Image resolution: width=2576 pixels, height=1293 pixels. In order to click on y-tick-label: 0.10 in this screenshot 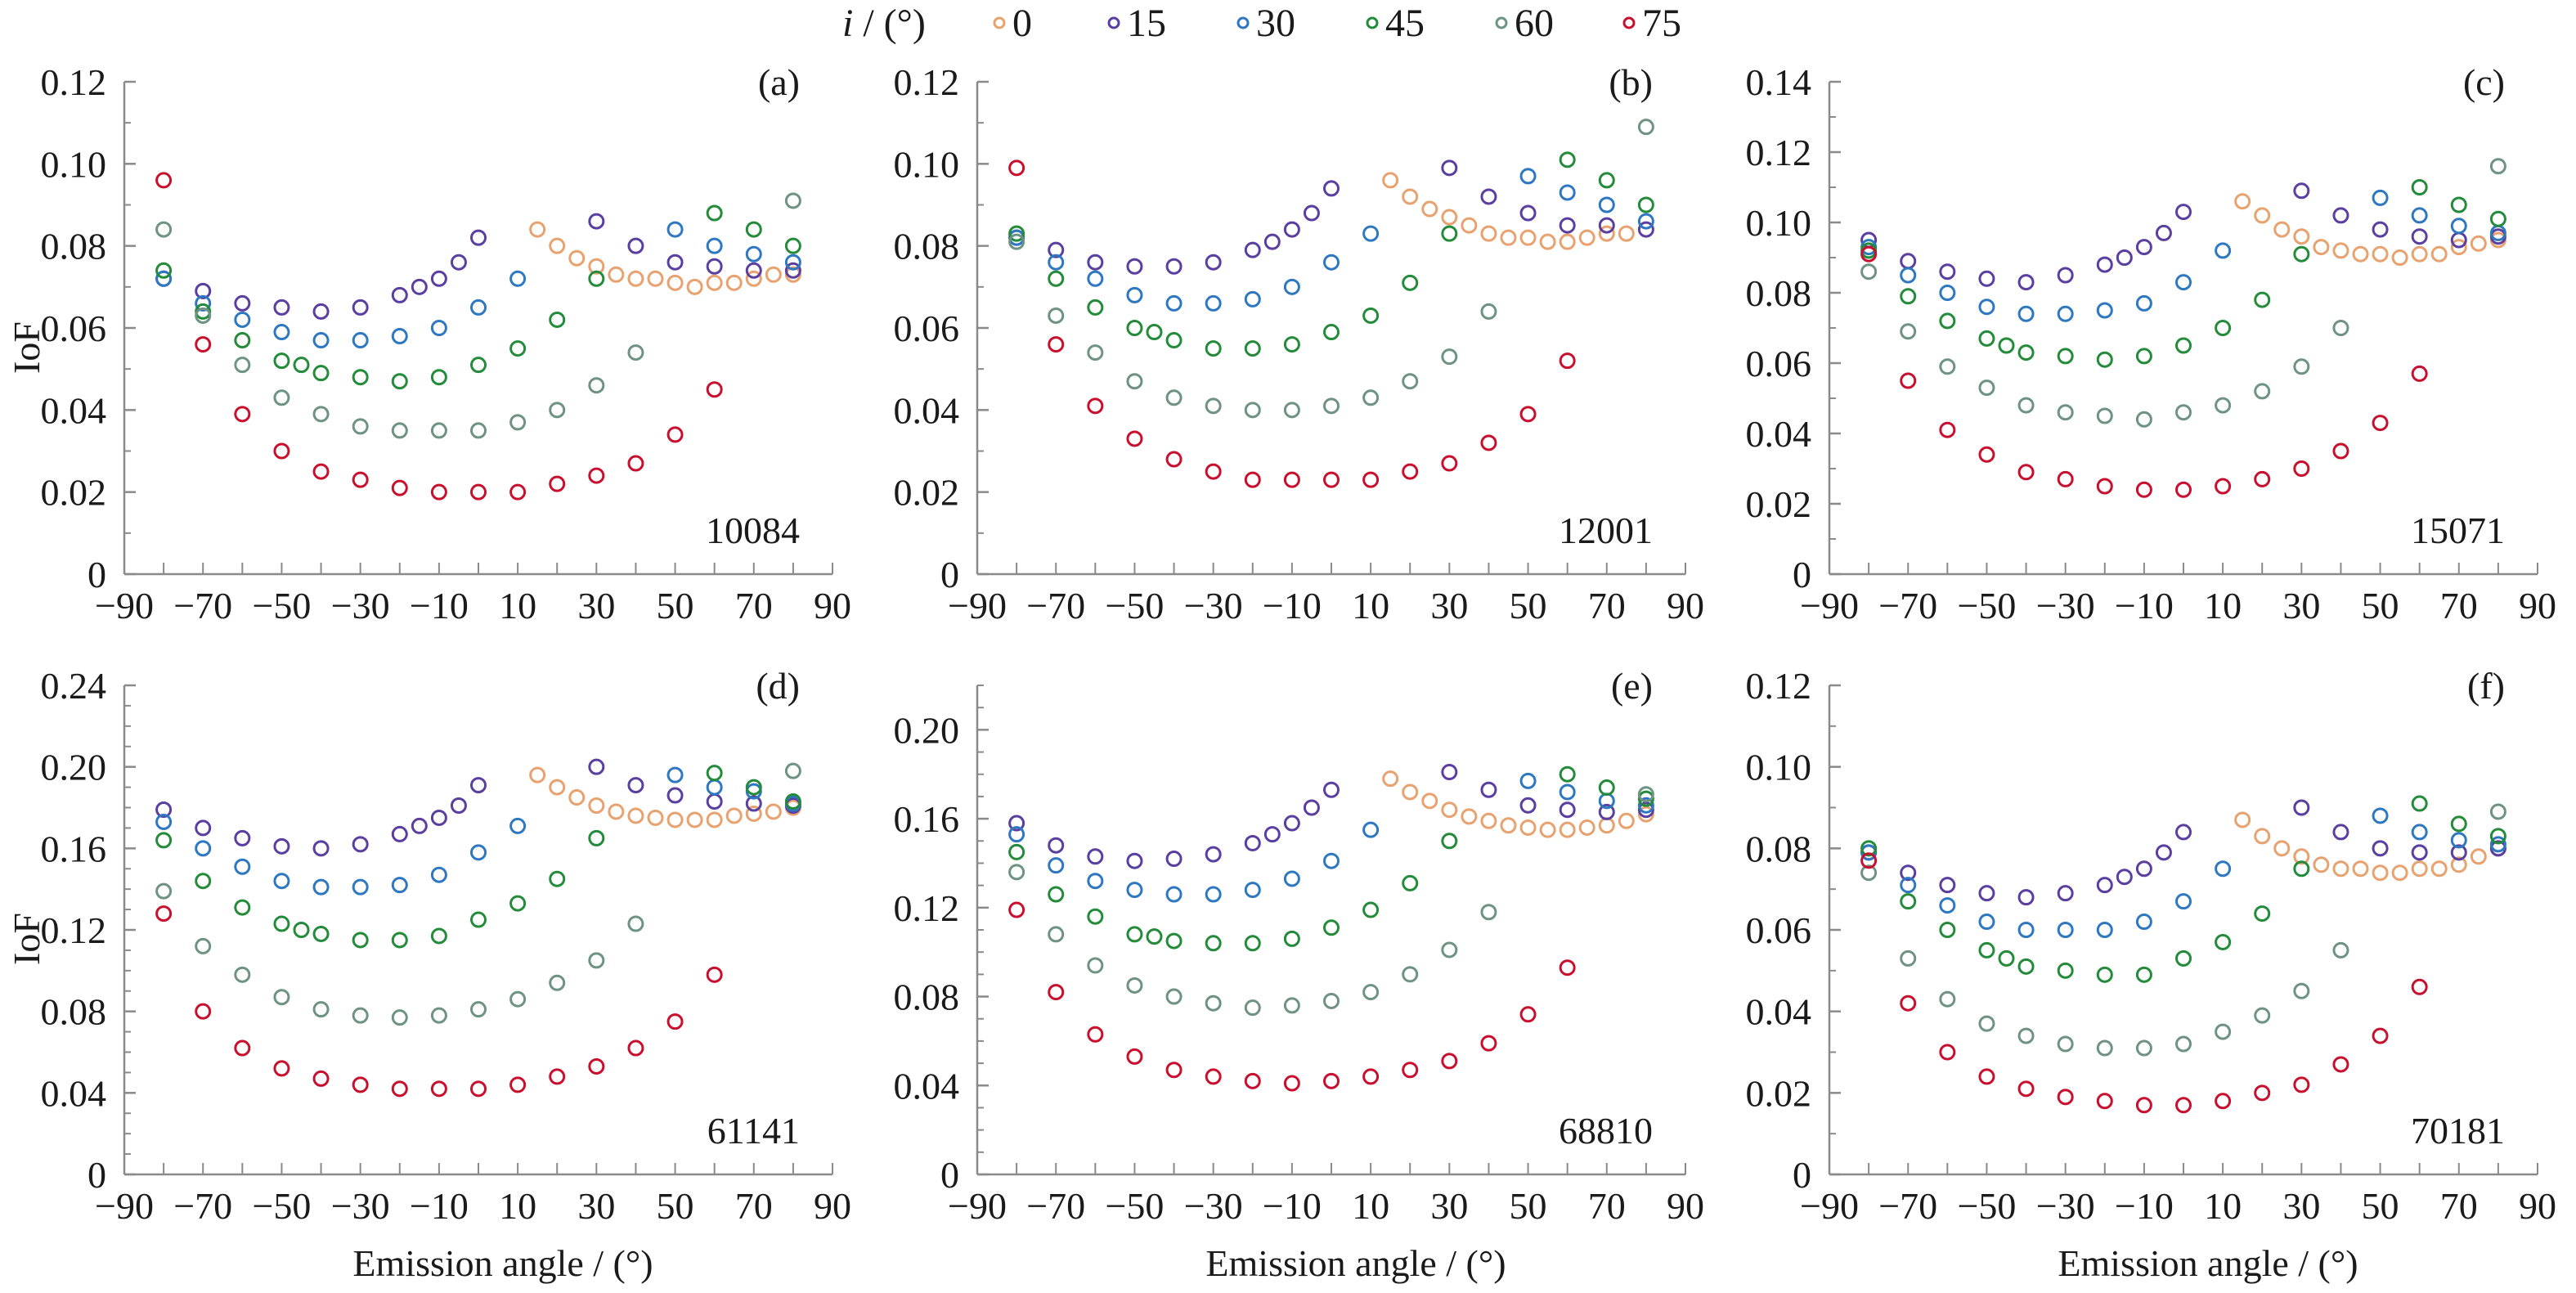, I will do `click(1779, 767)`.